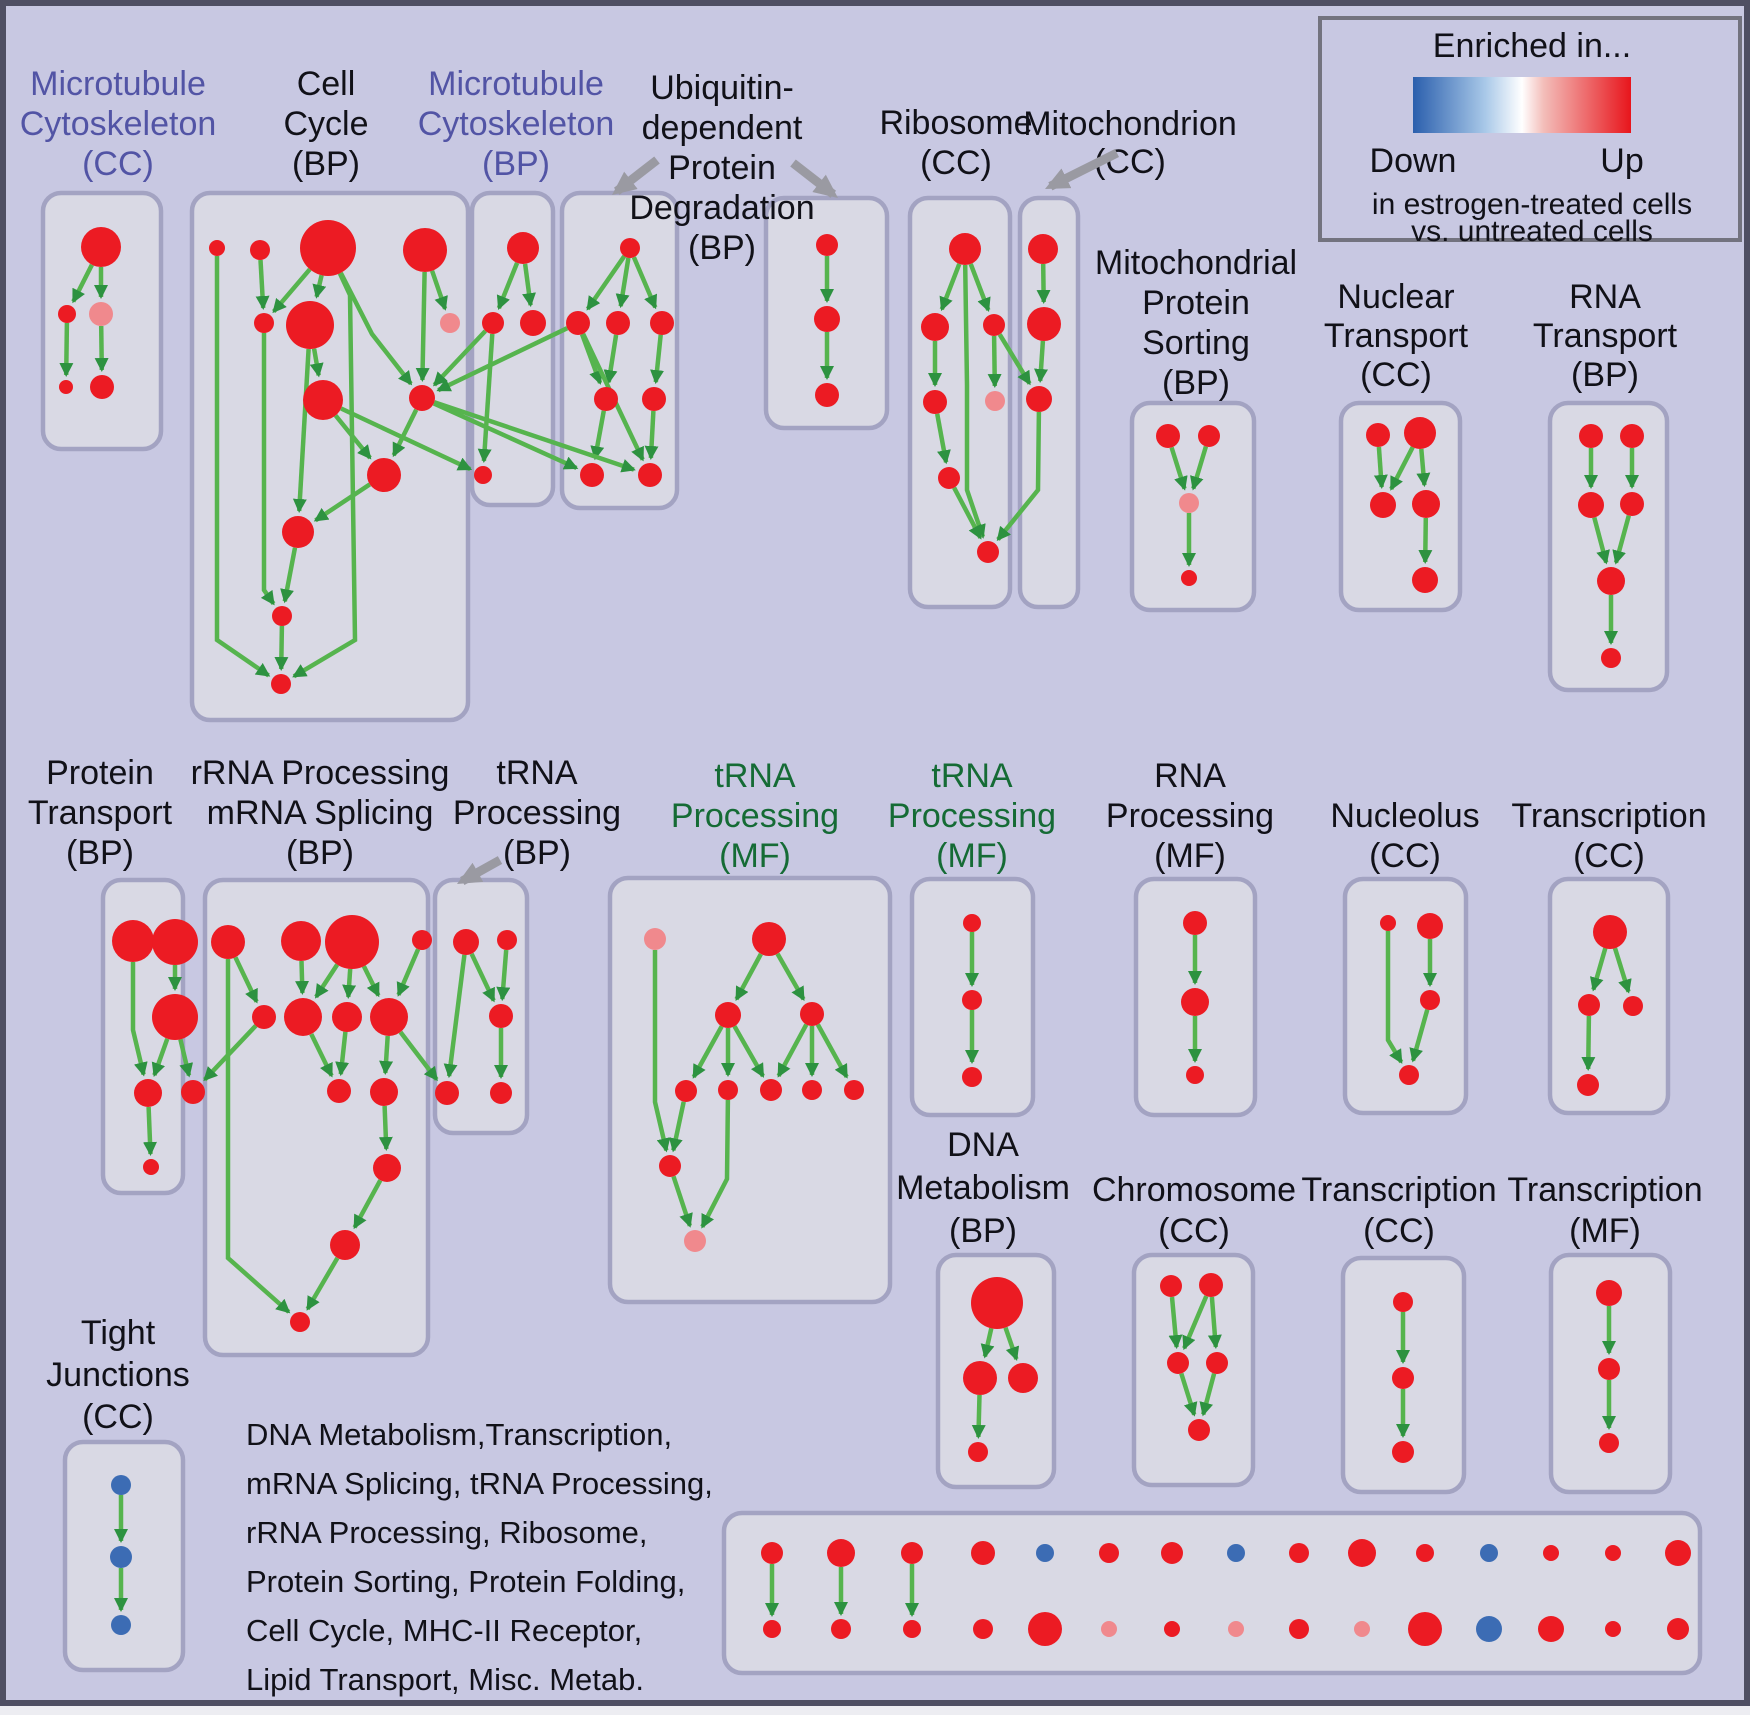 The height and width of the screenshot is (1720, 1750). Describe the element at coordinates (956, 163) in the screenshot. I see `label-ribosome-cc: (CC)` at that location.